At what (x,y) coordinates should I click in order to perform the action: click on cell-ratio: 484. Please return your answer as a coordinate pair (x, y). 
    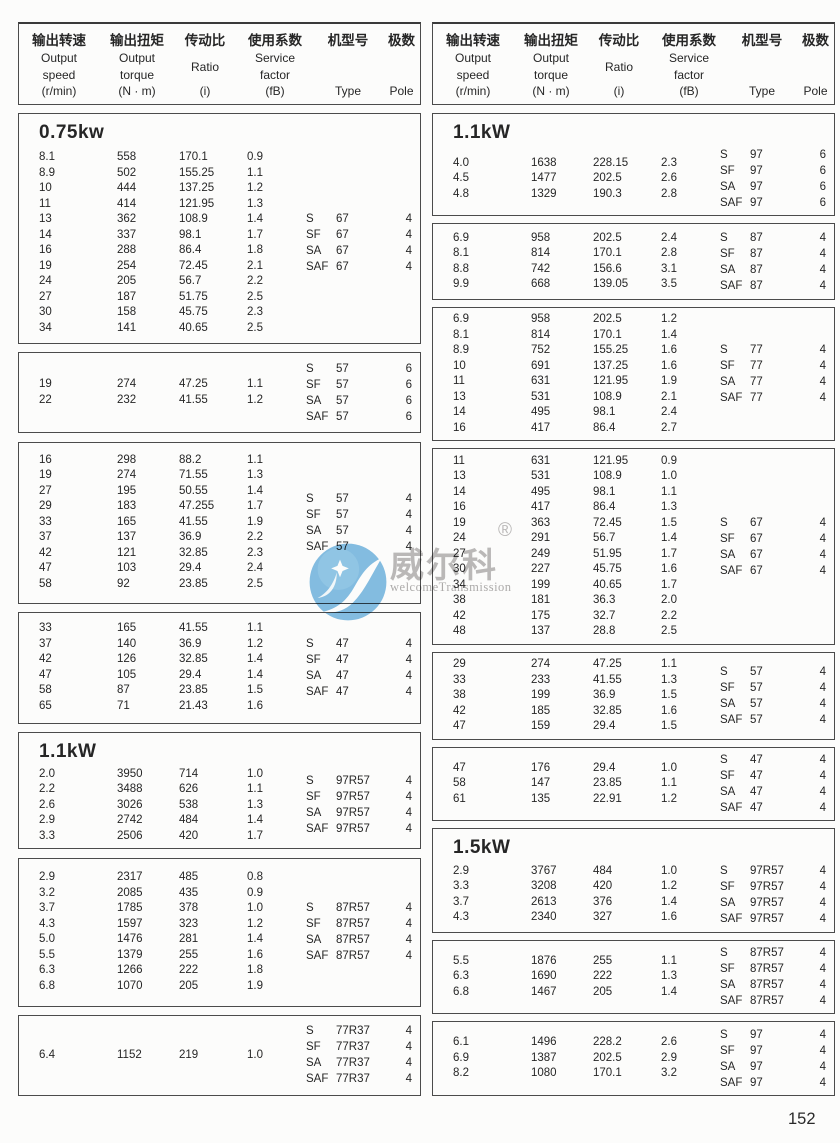
    Looking at the image, I should click on (603, 870).